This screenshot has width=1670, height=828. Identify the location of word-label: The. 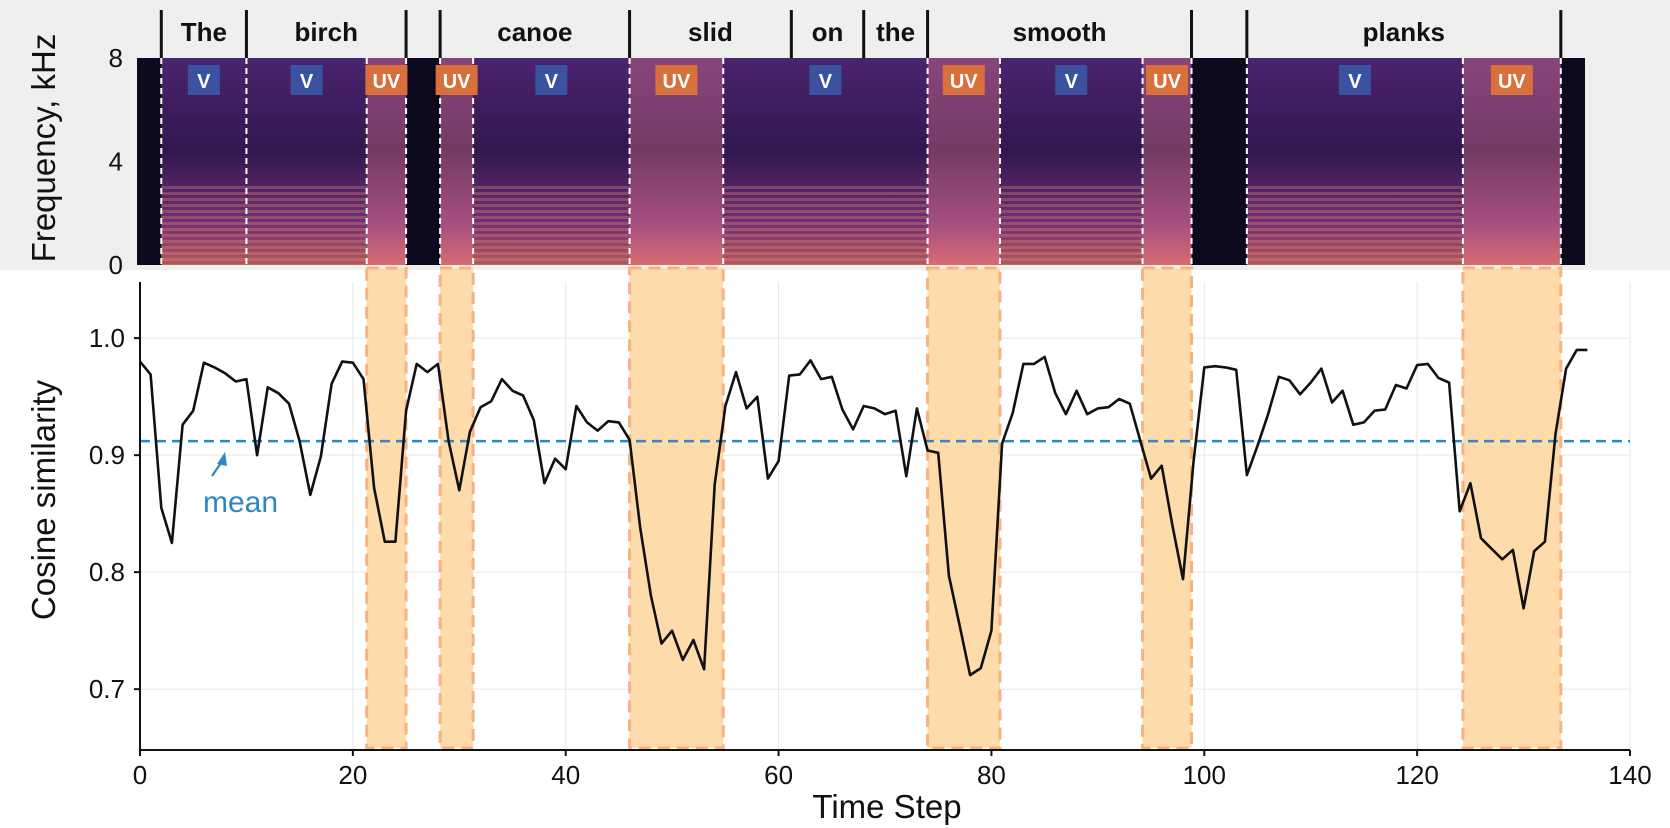
(204, 32).